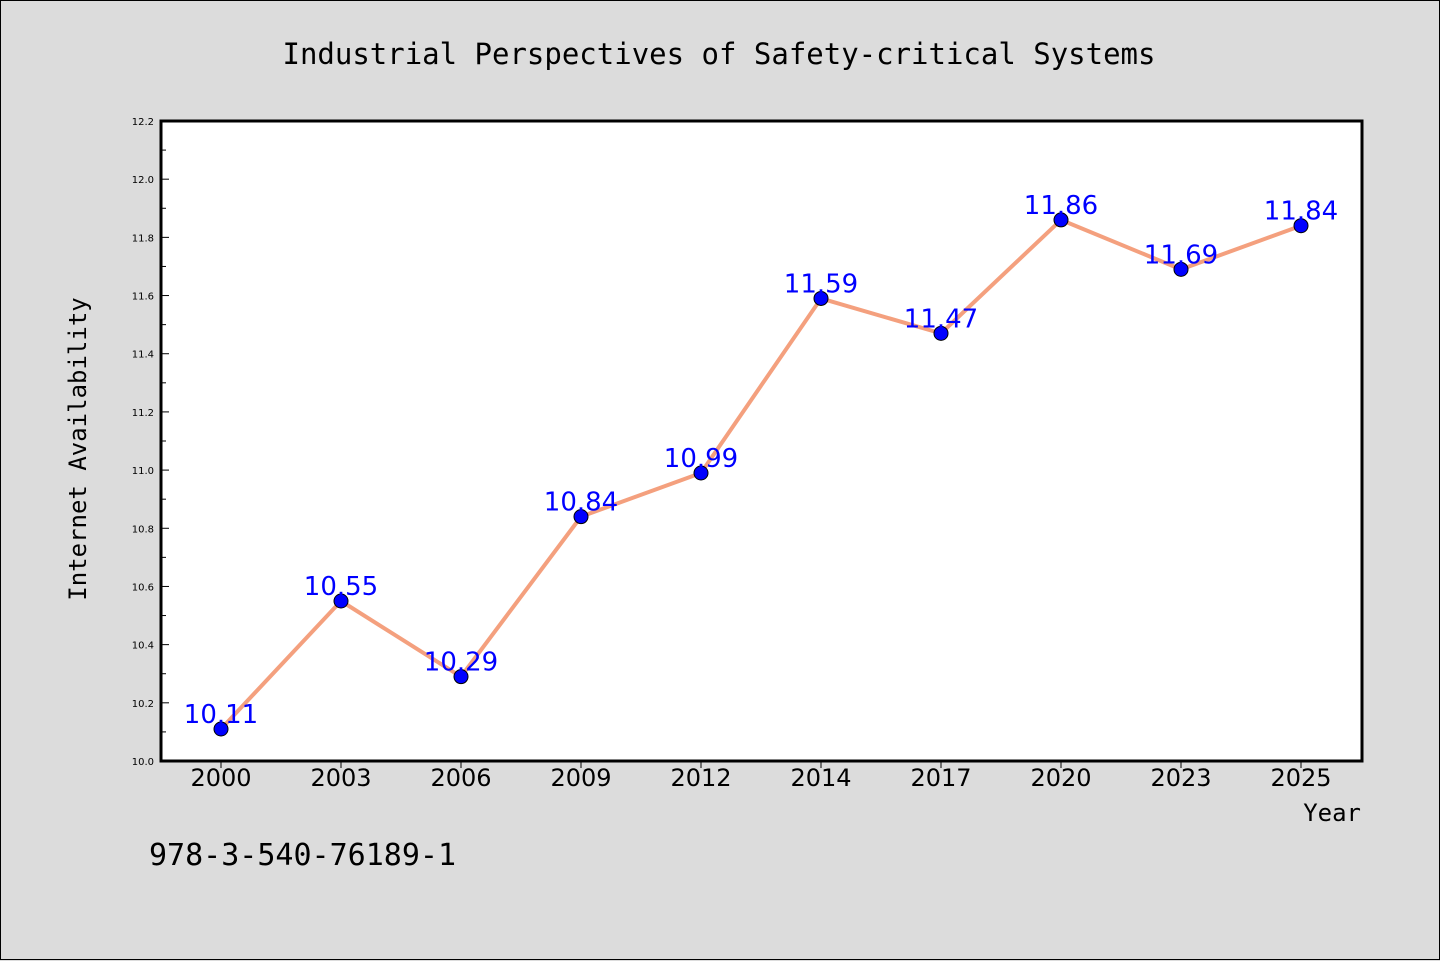 This screenshot has height=961, width=1440. What do you see at coordinates (1332, 813) in the screenshot?
I see `x-axis-title: Year` at bounding box center [1332, 813].